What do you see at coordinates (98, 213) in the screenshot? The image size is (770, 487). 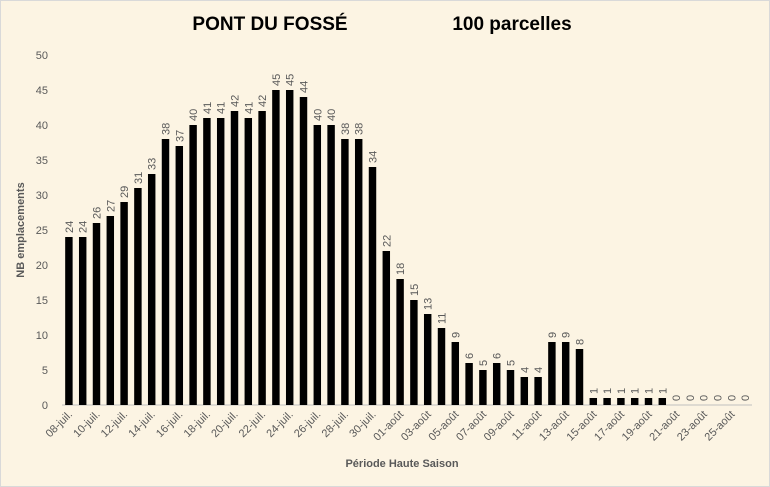 I see `value-label: 26` at bounding box center [98, 213].